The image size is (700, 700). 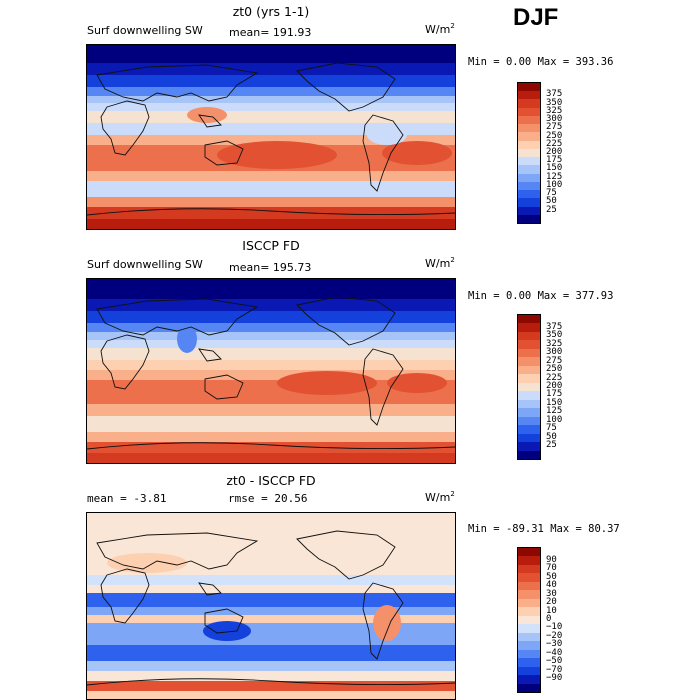 What do you see at coordinates (227, 631) in the screenshot?
I see `blob-australia-neg` at bounding box center [227, 631].